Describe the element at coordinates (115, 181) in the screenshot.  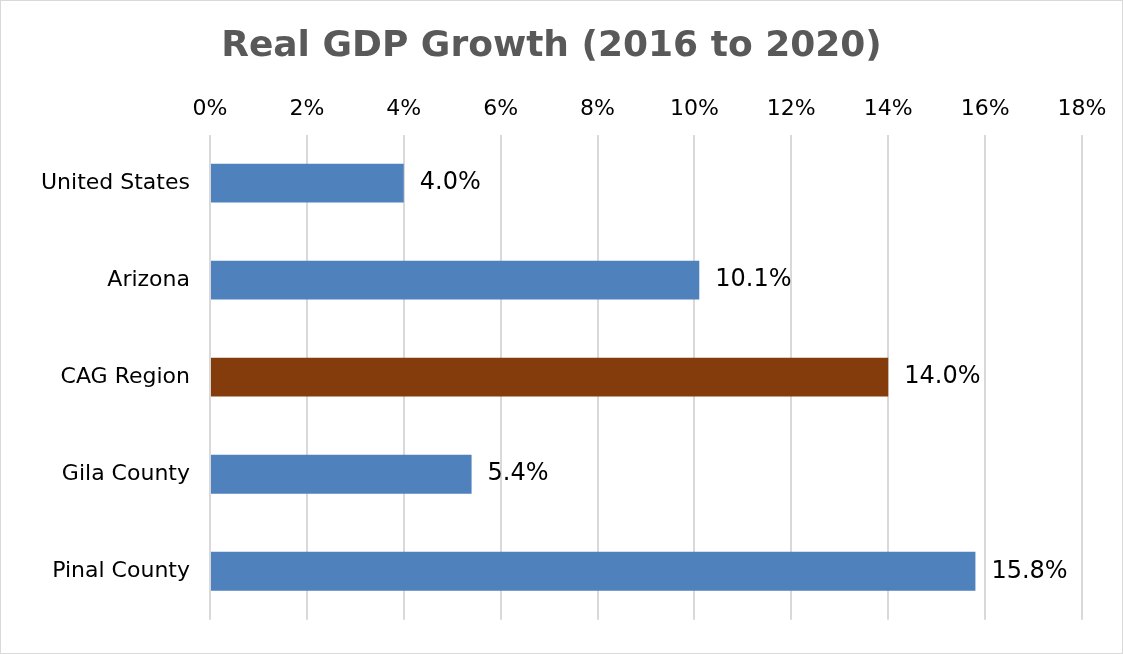
I see `y-tick-label: United States` at that location.